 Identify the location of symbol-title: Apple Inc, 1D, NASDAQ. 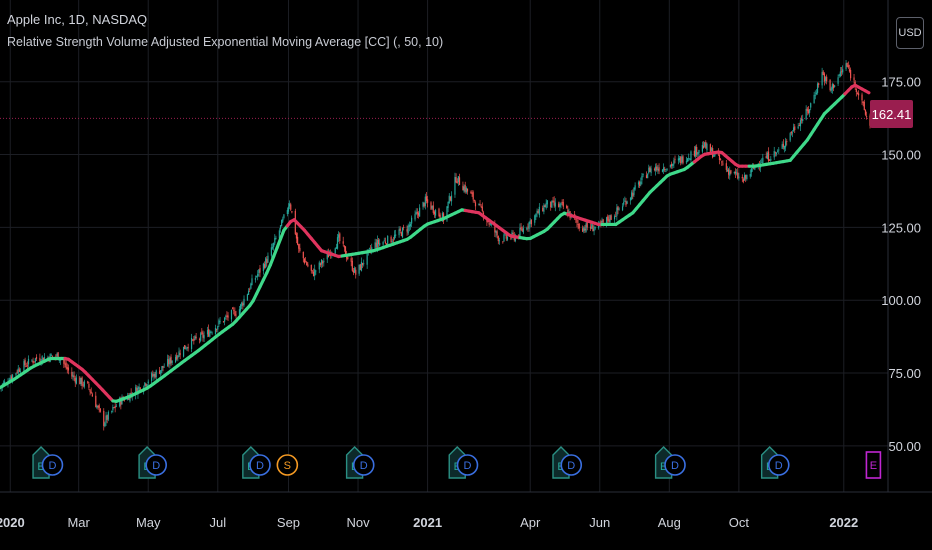
(77, 19).